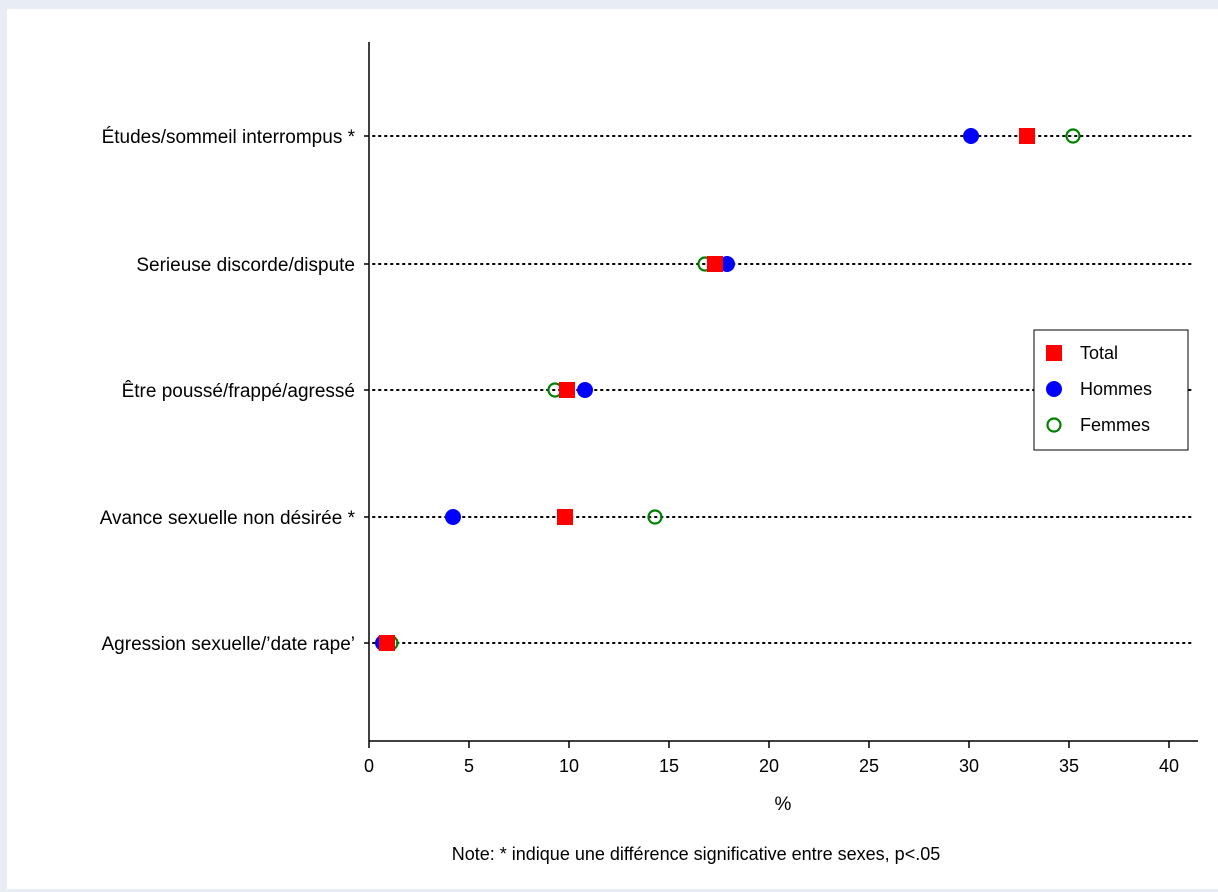 Image resolution: width=1218 pixels, height=892 pixels. What do you see at coordinates (769, 766) in the screenshot?
I see `x-tick-label: 20` at bounding box center [769, 766].